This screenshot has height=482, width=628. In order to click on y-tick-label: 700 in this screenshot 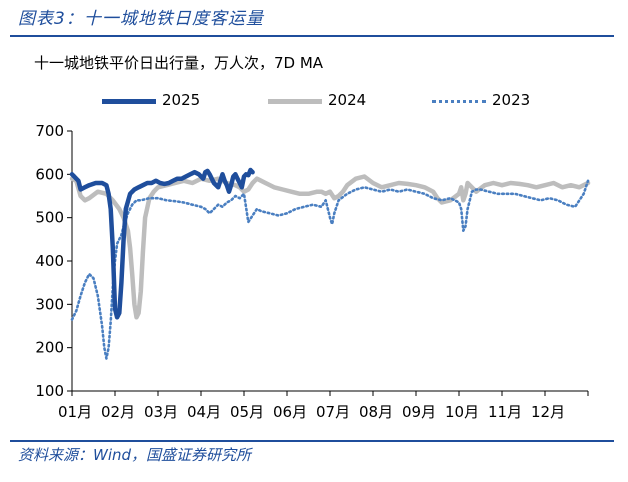, I will do `click(49, 131)`.